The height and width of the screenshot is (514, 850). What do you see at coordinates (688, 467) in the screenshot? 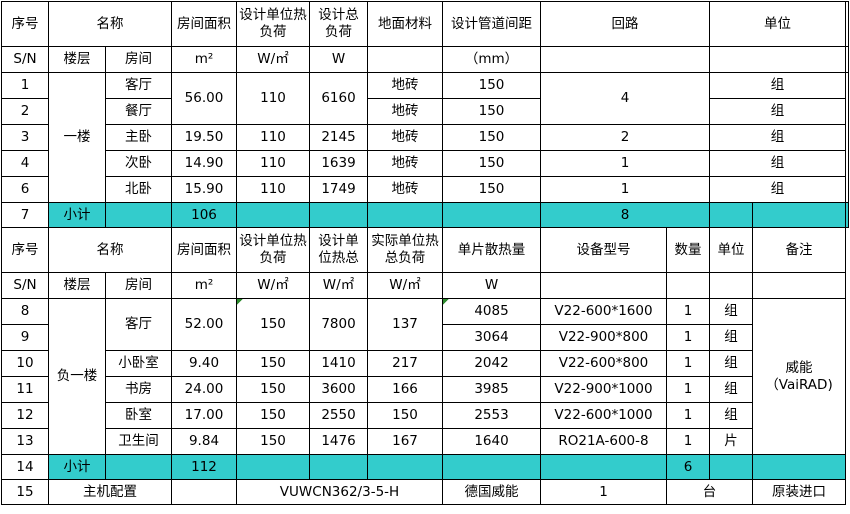
I see `subtotal-qty: 6` at bounding box center [688, 467].